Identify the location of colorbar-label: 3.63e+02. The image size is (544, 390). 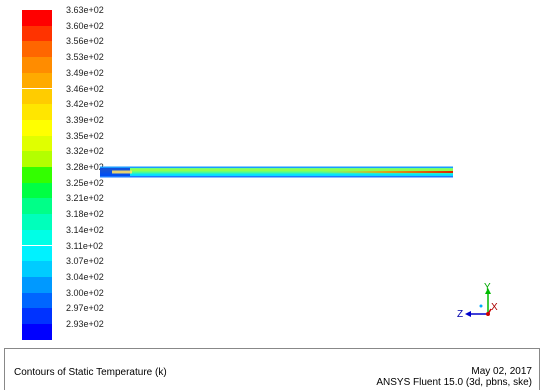
(85, 10).